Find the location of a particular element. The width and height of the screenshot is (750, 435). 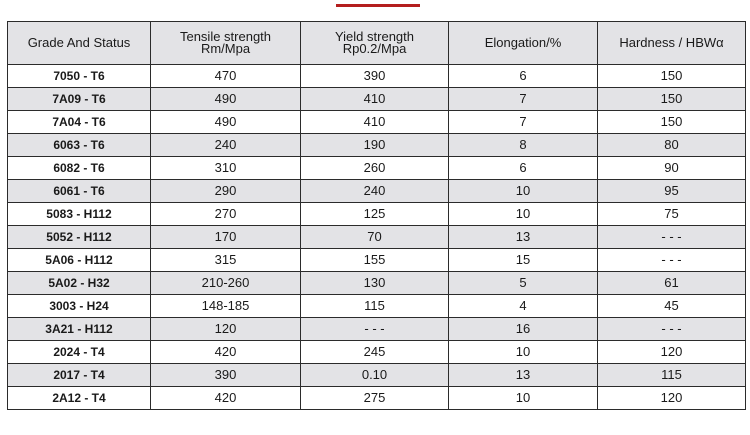

table-row: 2024 - T4 420 245 10 120 is located at coordinates (376, 352).